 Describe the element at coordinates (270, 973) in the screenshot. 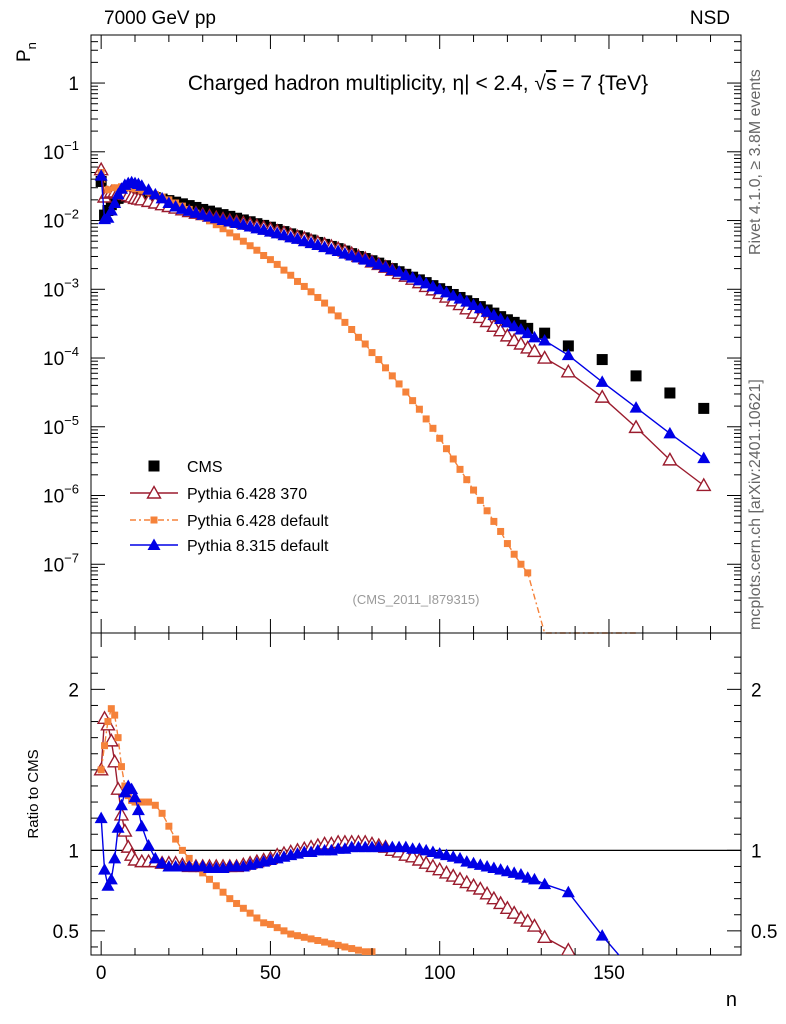

I see `x-tick-label: 50` at that location.